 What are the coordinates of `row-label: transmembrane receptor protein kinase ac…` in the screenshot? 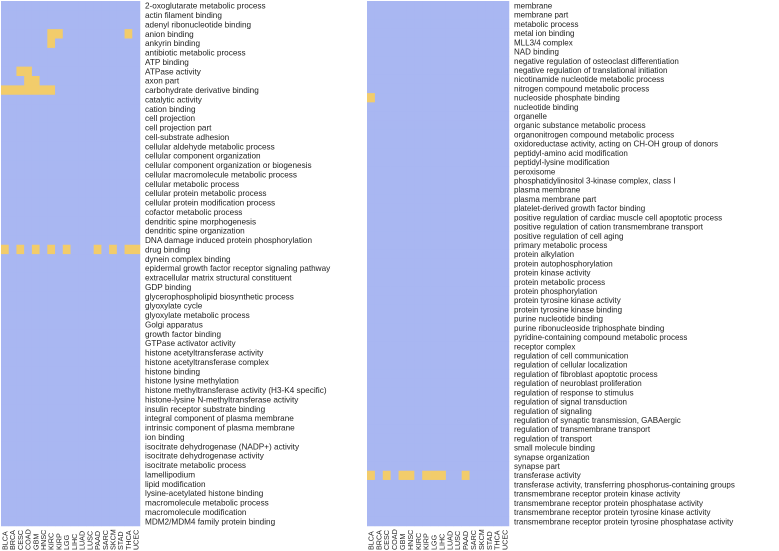 It's located at (597, 494).